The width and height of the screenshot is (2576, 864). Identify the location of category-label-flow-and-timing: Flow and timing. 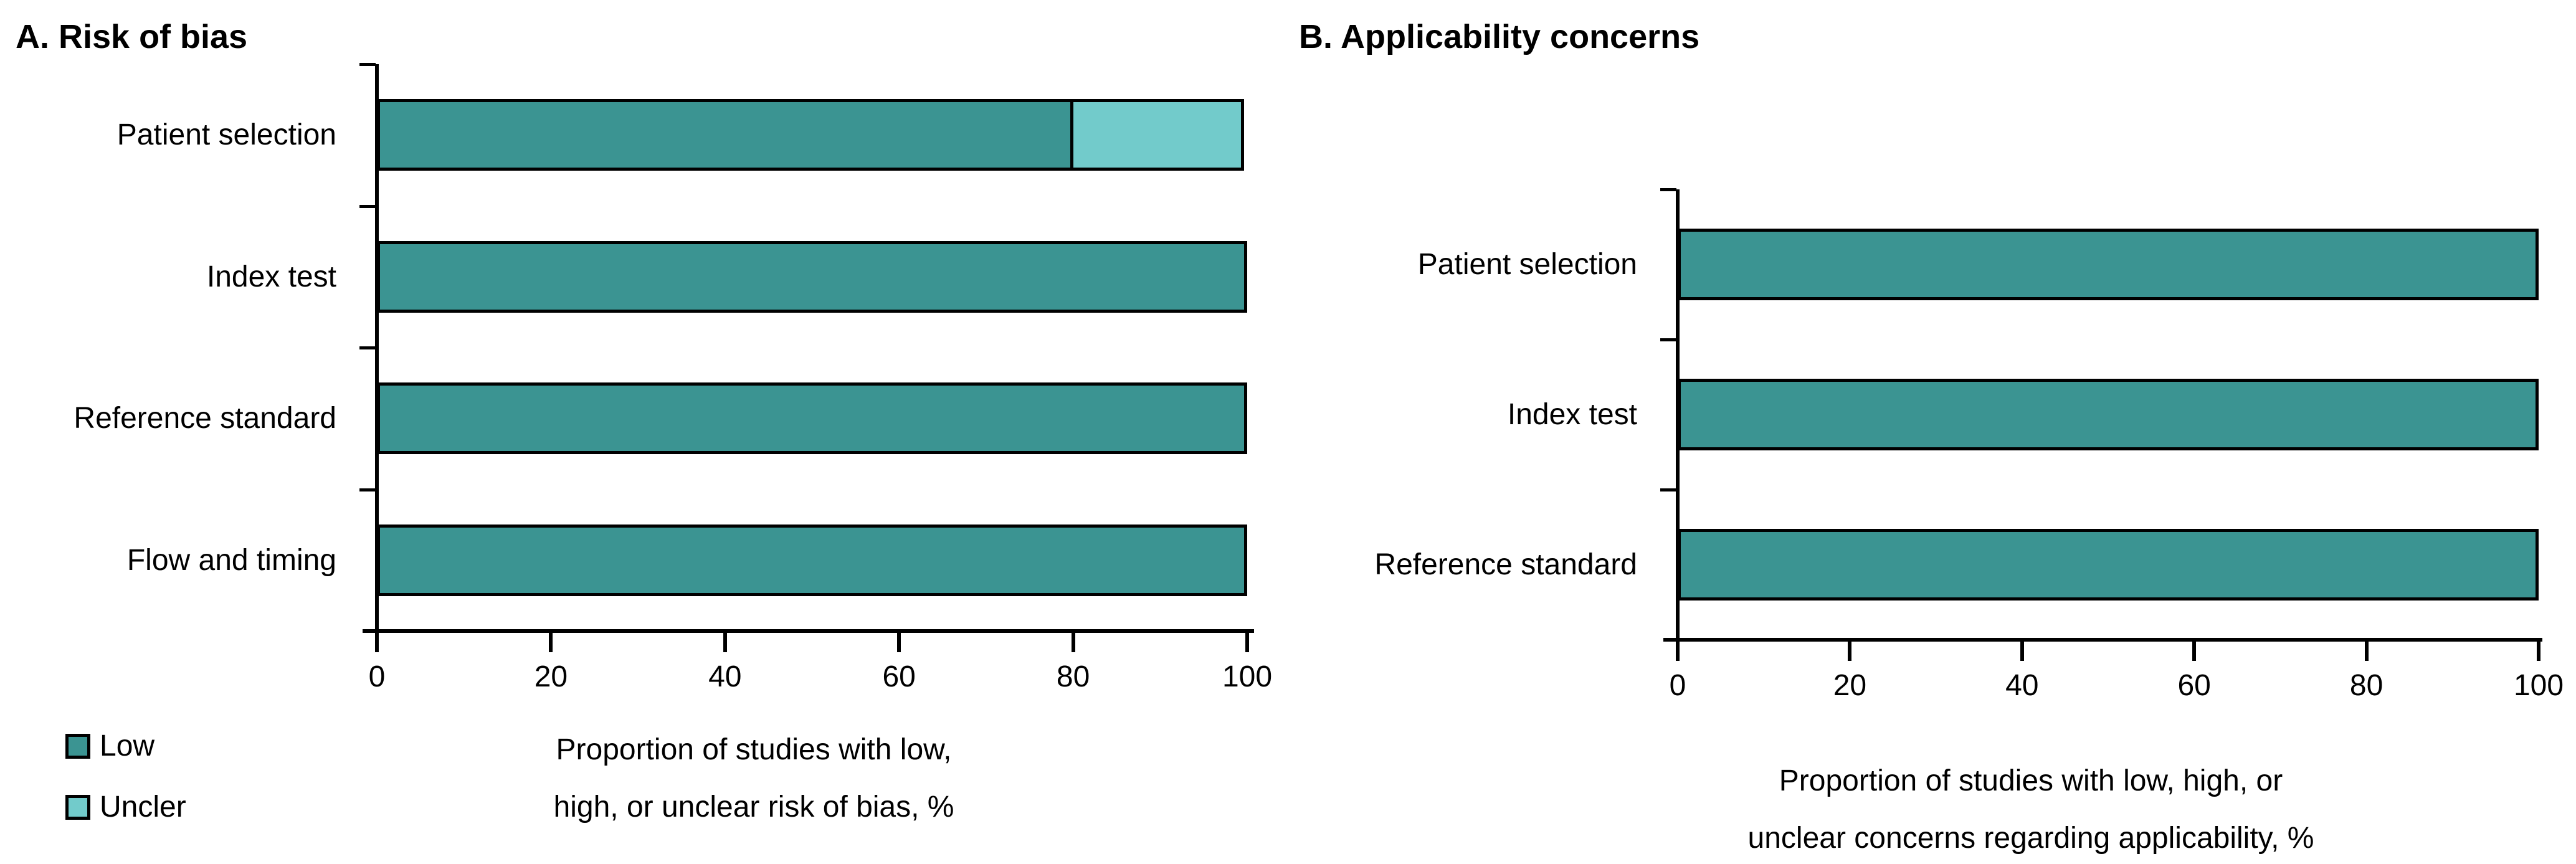
(231, 560).